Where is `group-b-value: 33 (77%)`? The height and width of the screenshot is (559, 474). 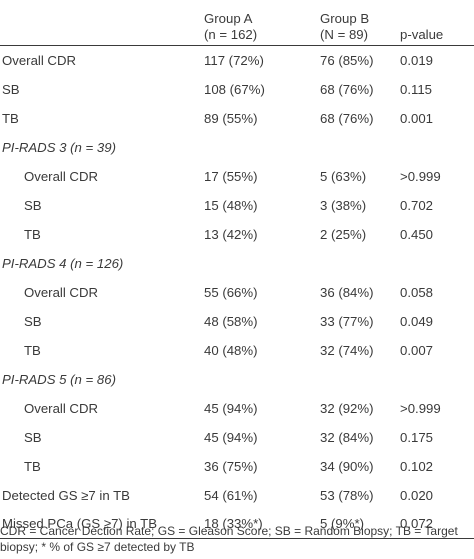 group-b-value: 33 (77%) is located at coordinates (347, 321).